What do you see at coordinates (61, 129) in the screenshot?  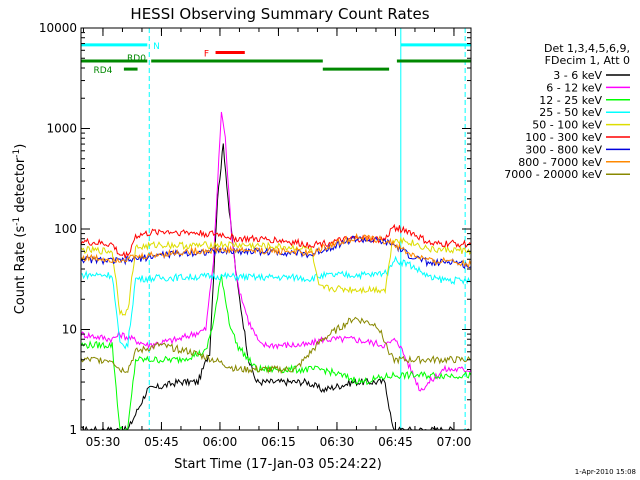 I see `y-tick-label: 1000` at bounding box center [61, 129].